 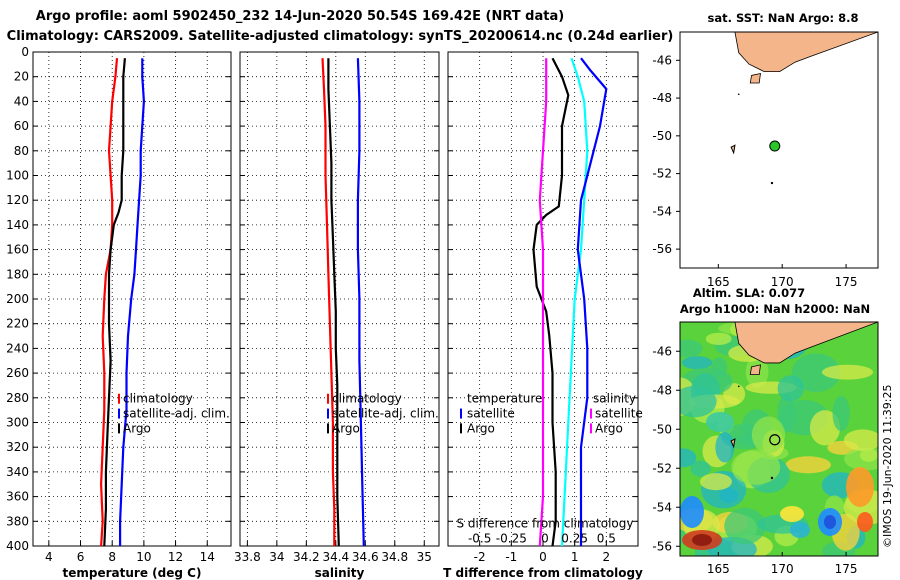 I want to click on sla-map-ytick-label: -46, so click(x=662, y=351).